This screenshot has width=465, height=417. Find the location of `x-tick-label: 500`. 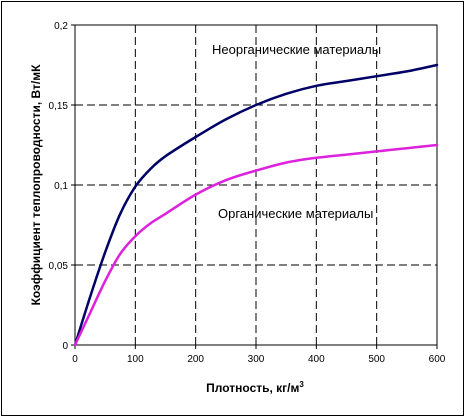

x-tick-label: 500 is located at coordinates (376, 359).